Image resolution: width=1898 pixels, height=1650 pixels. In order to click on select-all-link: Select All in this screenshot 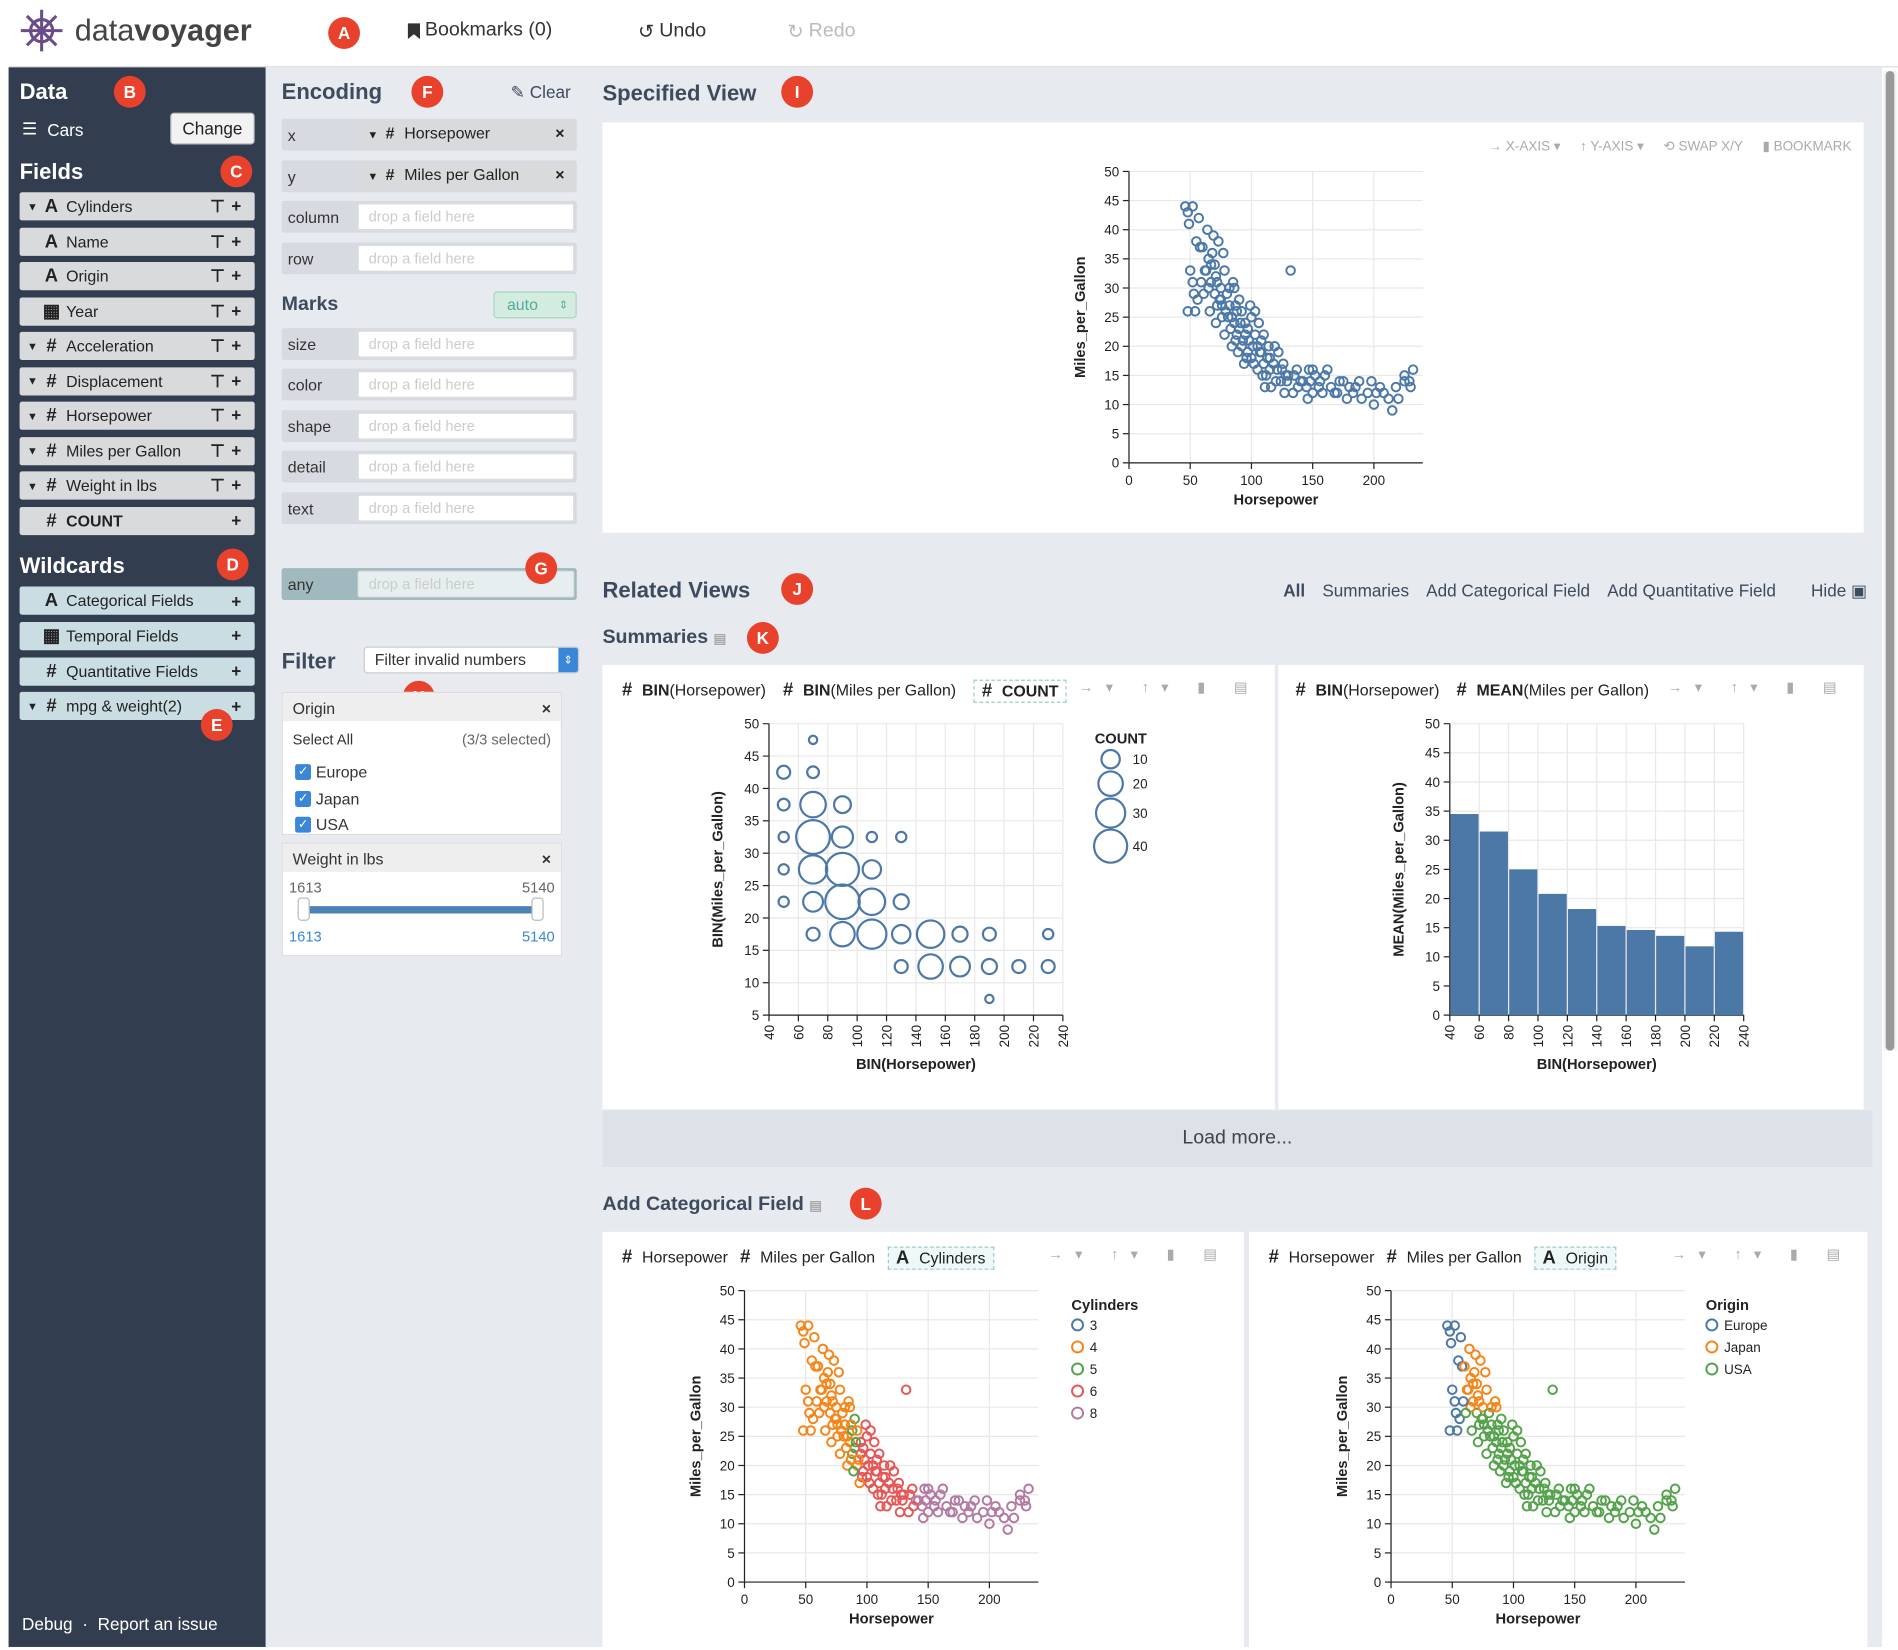, I will do `click(323, 740)`.